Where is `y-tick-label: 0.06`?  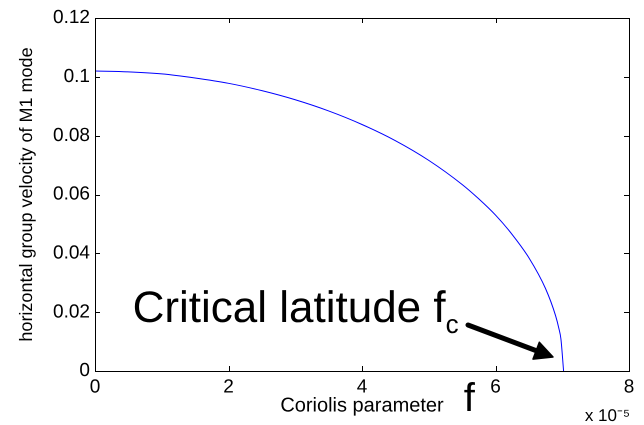
y-tick-label: 0.06 is located at coordinates (71, 194).